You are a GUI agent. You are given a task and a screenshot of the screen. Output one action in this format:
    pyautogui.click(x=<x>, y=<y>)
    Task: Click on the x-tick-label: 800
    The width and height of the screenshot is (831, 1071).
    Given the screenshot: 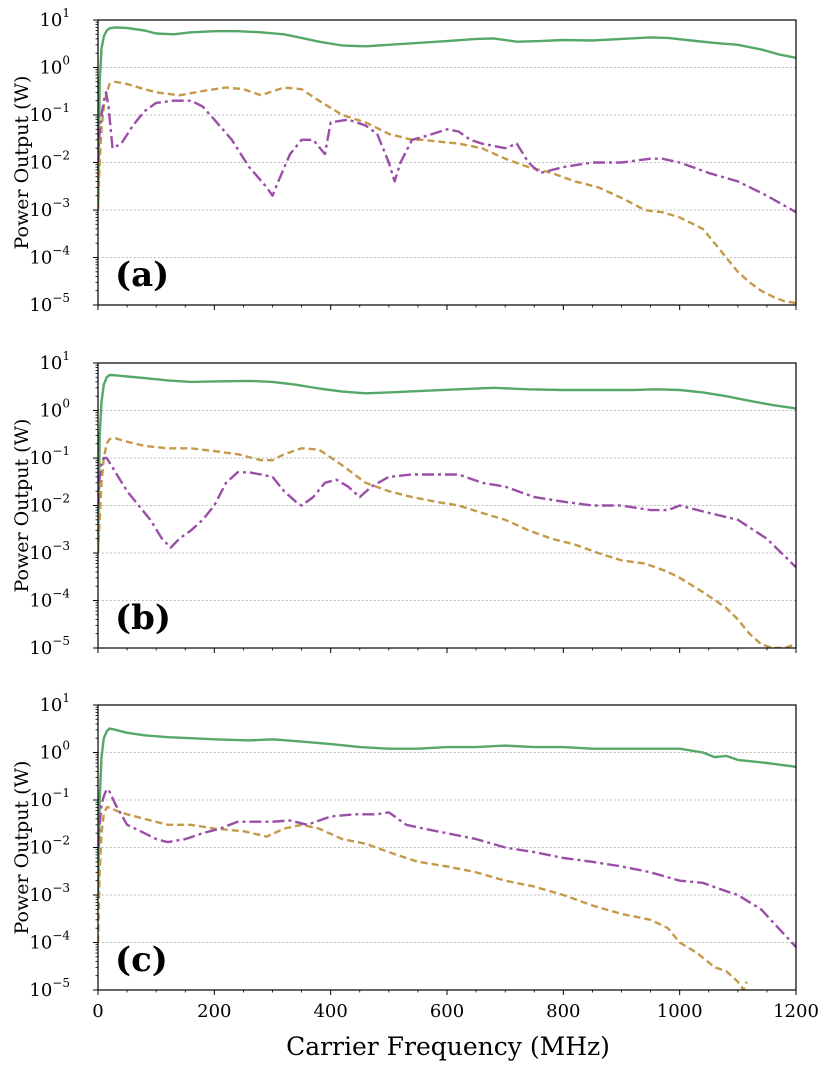 What is the action you would take?
    pyautogui.click(x=563, y=1011)
    